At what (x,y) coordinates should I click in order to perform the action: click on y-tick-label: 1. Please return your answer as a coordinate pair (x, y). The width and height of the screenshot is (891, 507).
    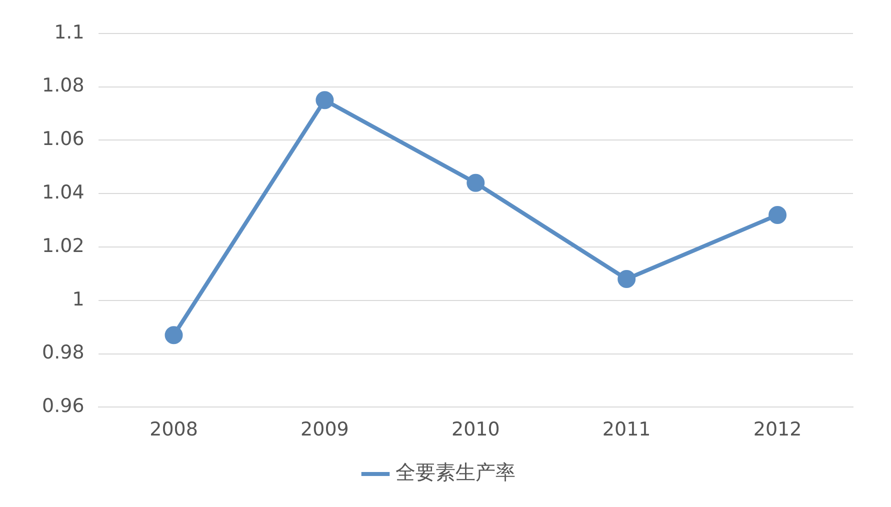
    Looking at the image, I should click on (78, 299).